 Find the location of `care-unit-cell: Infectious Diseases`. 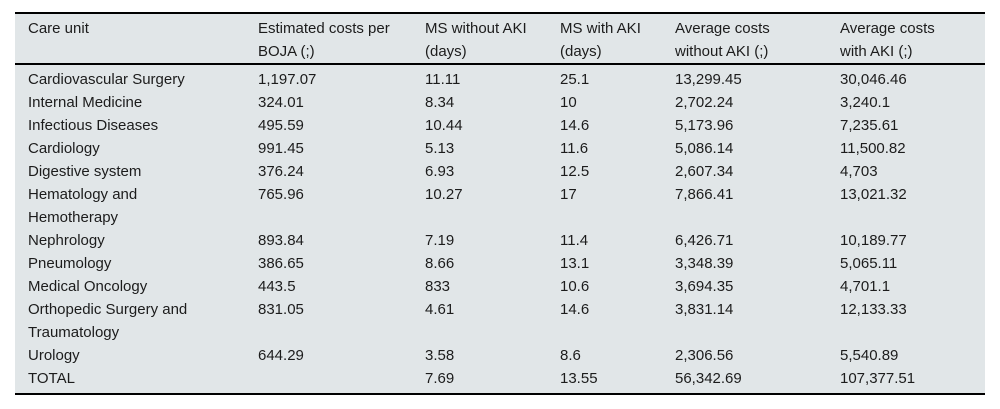

care-unit-cell: Infectious Diseases is located at coordinates (93, 125).